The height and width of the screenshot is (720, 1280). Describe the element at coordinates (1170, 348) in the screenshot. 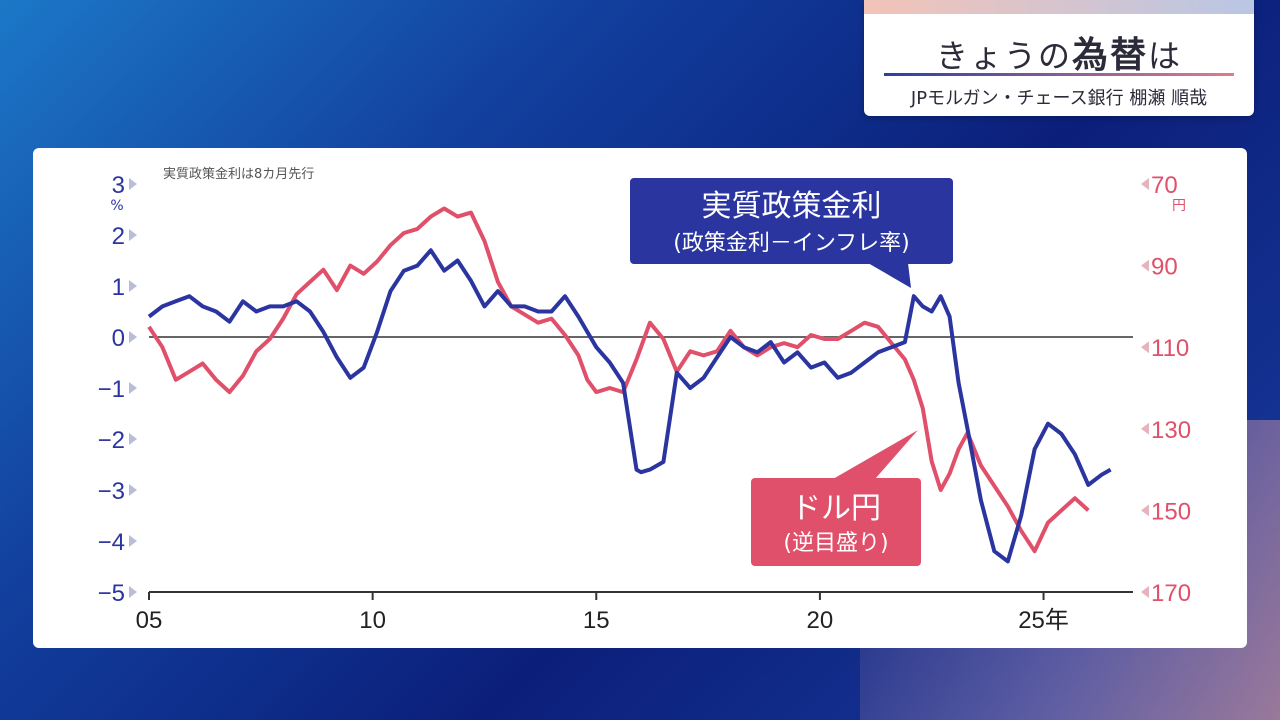

I see `right-tick-label: 110` at that location.